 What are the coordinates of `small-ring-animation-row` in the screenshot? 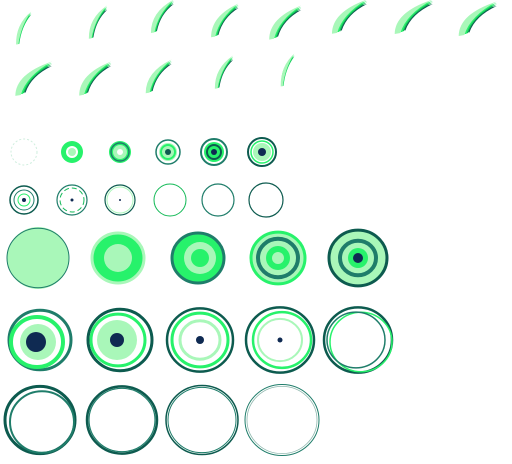 It's located at (146, 177).